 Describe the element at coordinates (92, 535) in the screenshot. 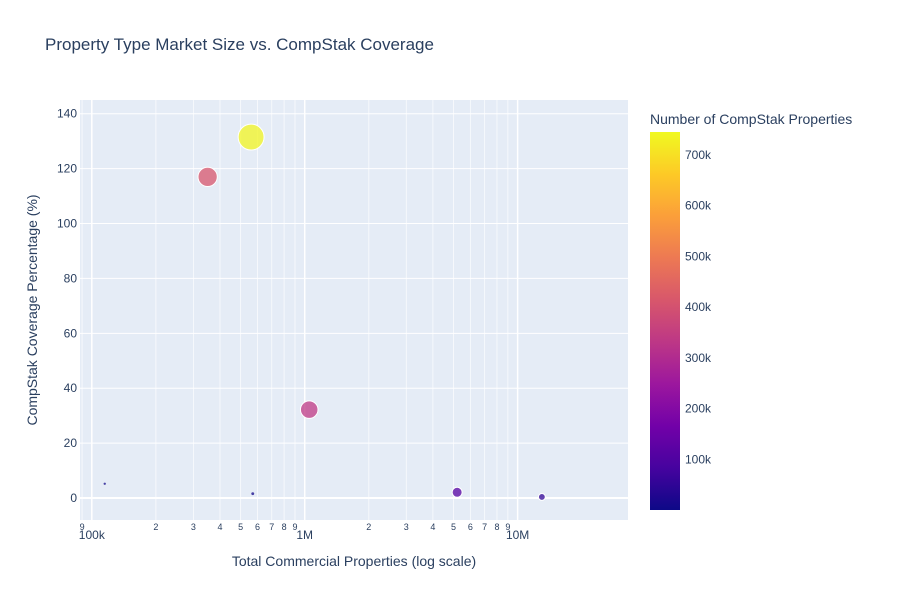

I see `x-tick-label: 100k` at that location.